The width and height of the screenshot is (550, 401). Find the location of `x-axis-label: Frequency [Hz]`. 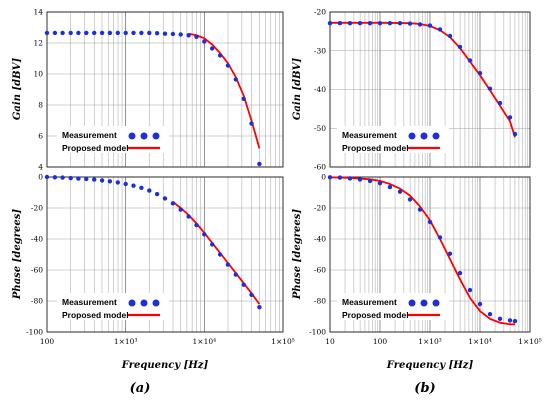

x-axis-label: Frequency [Hz] is located at coordinates (165, 365).